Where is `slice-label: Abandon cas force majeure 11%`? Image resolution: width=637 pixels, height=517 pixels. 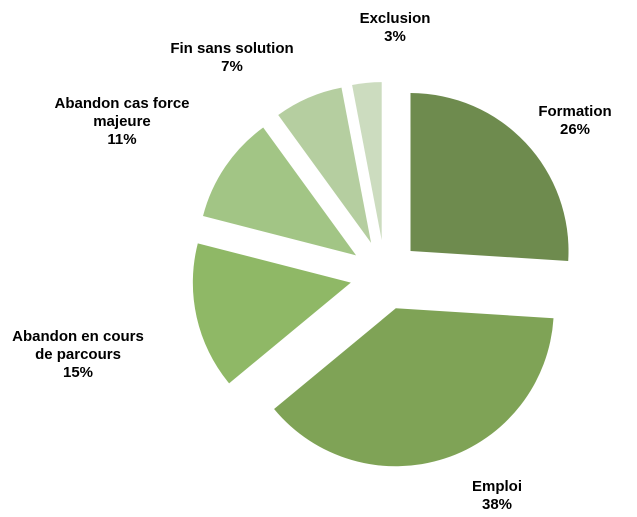
slice-label: Abandon cas force majeure 11% is located at coordinates (122, 122).